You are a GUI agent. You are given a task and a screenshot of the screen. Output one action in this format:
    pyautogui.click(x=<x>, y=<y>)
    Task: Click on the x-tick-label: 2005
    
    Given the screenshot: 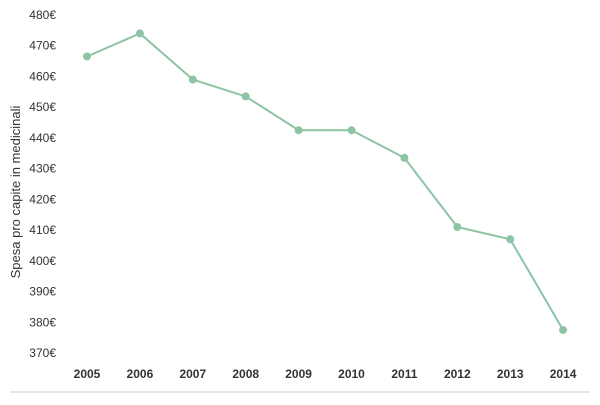 What is the action you would take?
    pyautogui.click(x=87, y=374)
    